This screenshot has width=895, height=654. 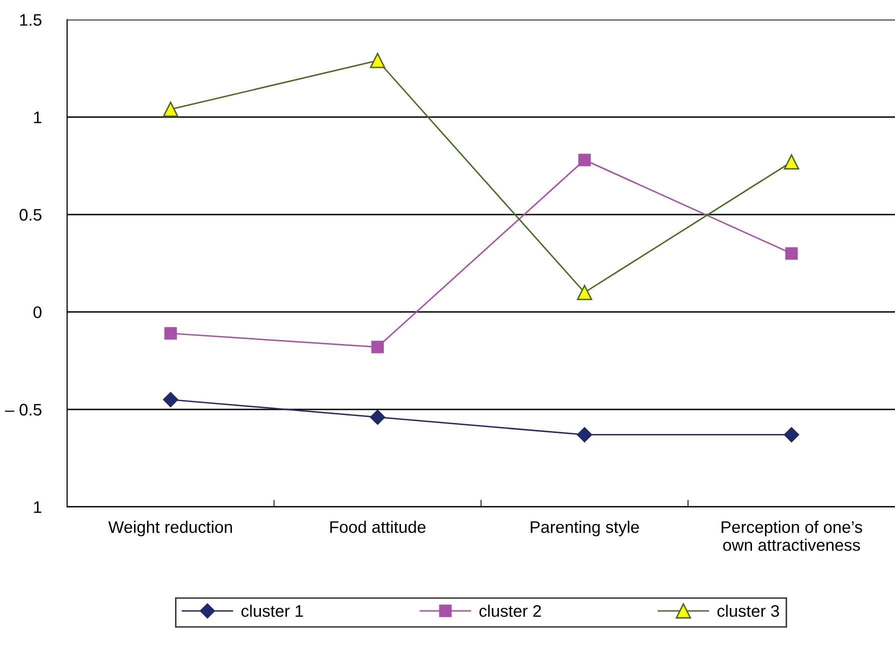 I want to click on y-tick-label: 1.5, so click(x=31, y=20).